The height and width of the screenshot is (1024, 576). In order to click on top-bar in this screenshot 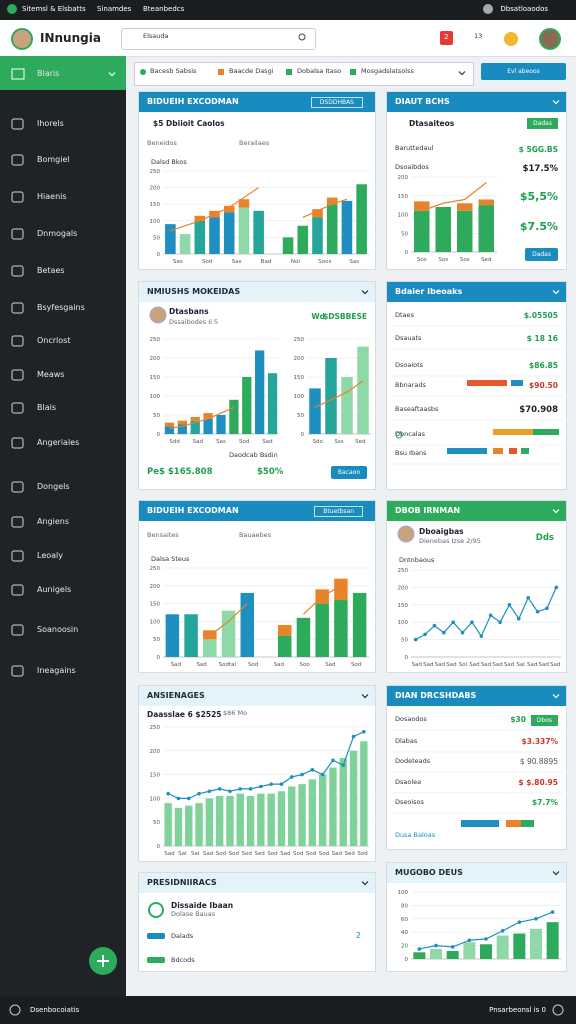, I will do `click(288, 10)`.